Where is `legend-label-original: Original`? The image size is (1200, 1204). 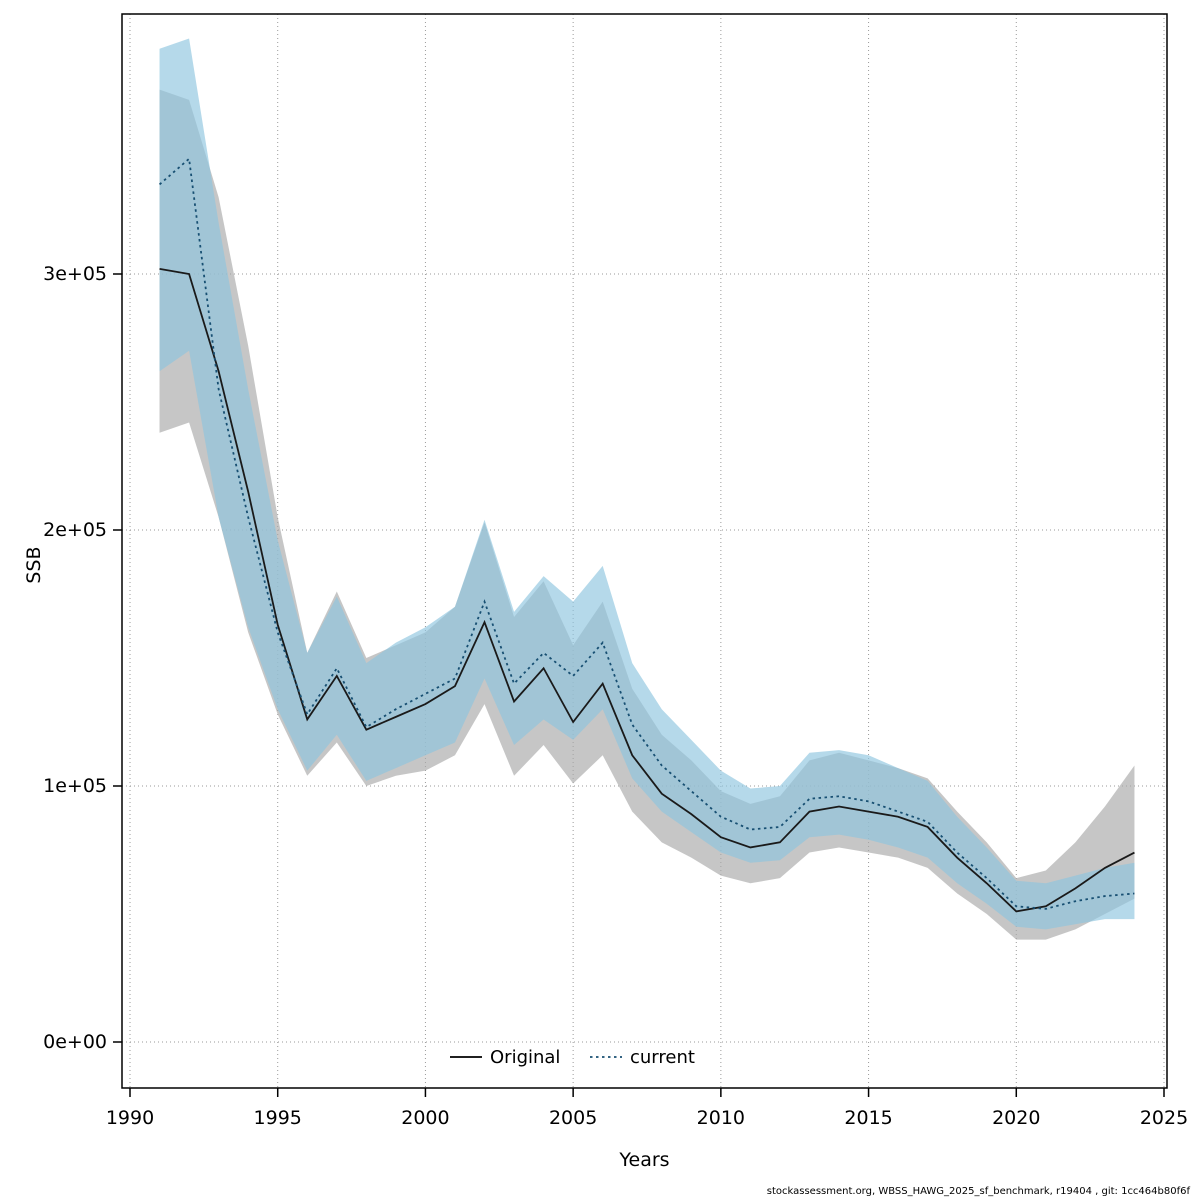 legend-label-original: Original is located at coordinates (525, 1057).